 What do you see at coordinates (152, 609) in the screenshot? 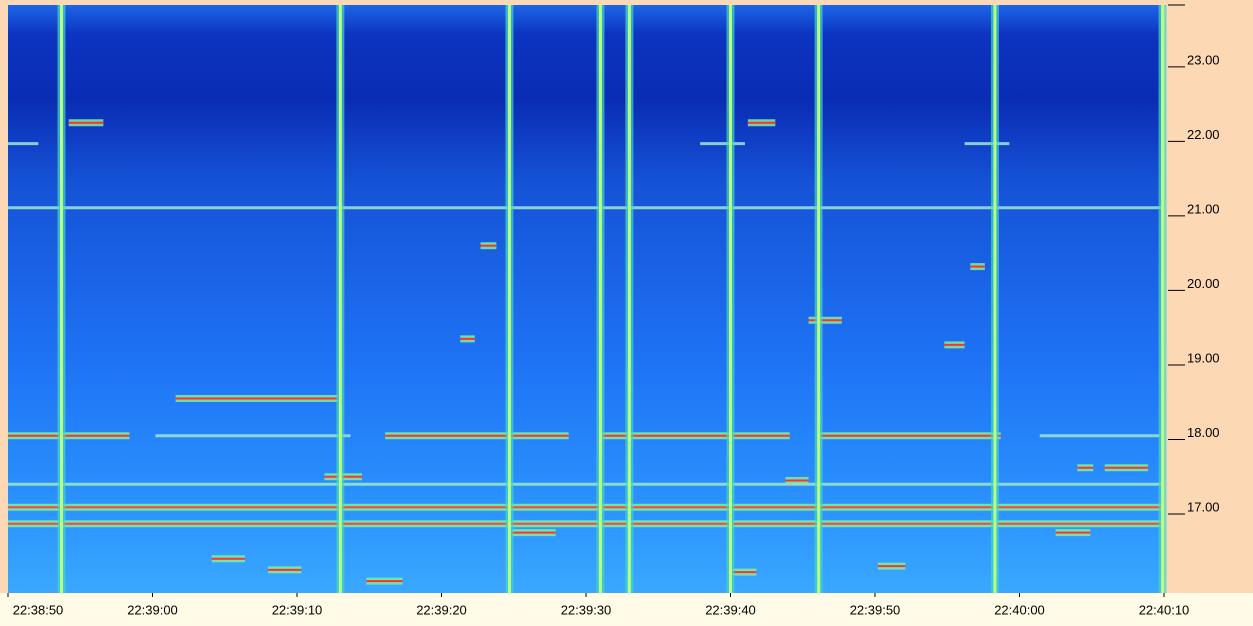
I see `x-tick-label: 22:39:00` at bounding box center [152, 609].